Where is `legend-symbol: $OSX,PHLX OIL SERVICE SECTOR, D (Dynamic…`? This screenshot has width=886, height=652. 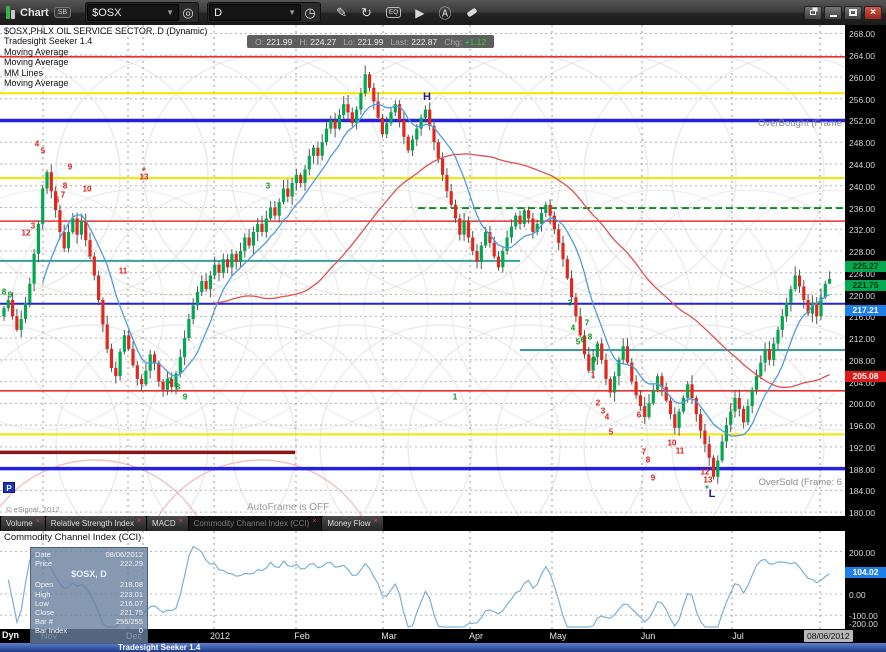 legend-symbol: $OSX,PHLX OIL SERVICE SECTOR, D (Dynamic… is located at coordinates (106, 31).